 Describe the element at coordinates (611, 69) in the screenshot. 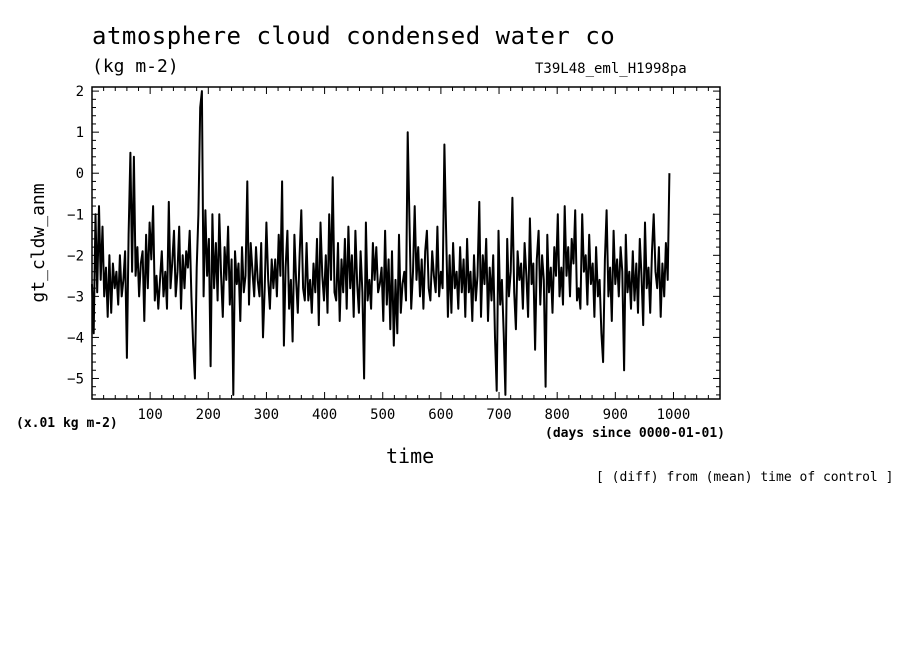

I see `experiment-label: T39L48_eml_H1998pa` at that location.